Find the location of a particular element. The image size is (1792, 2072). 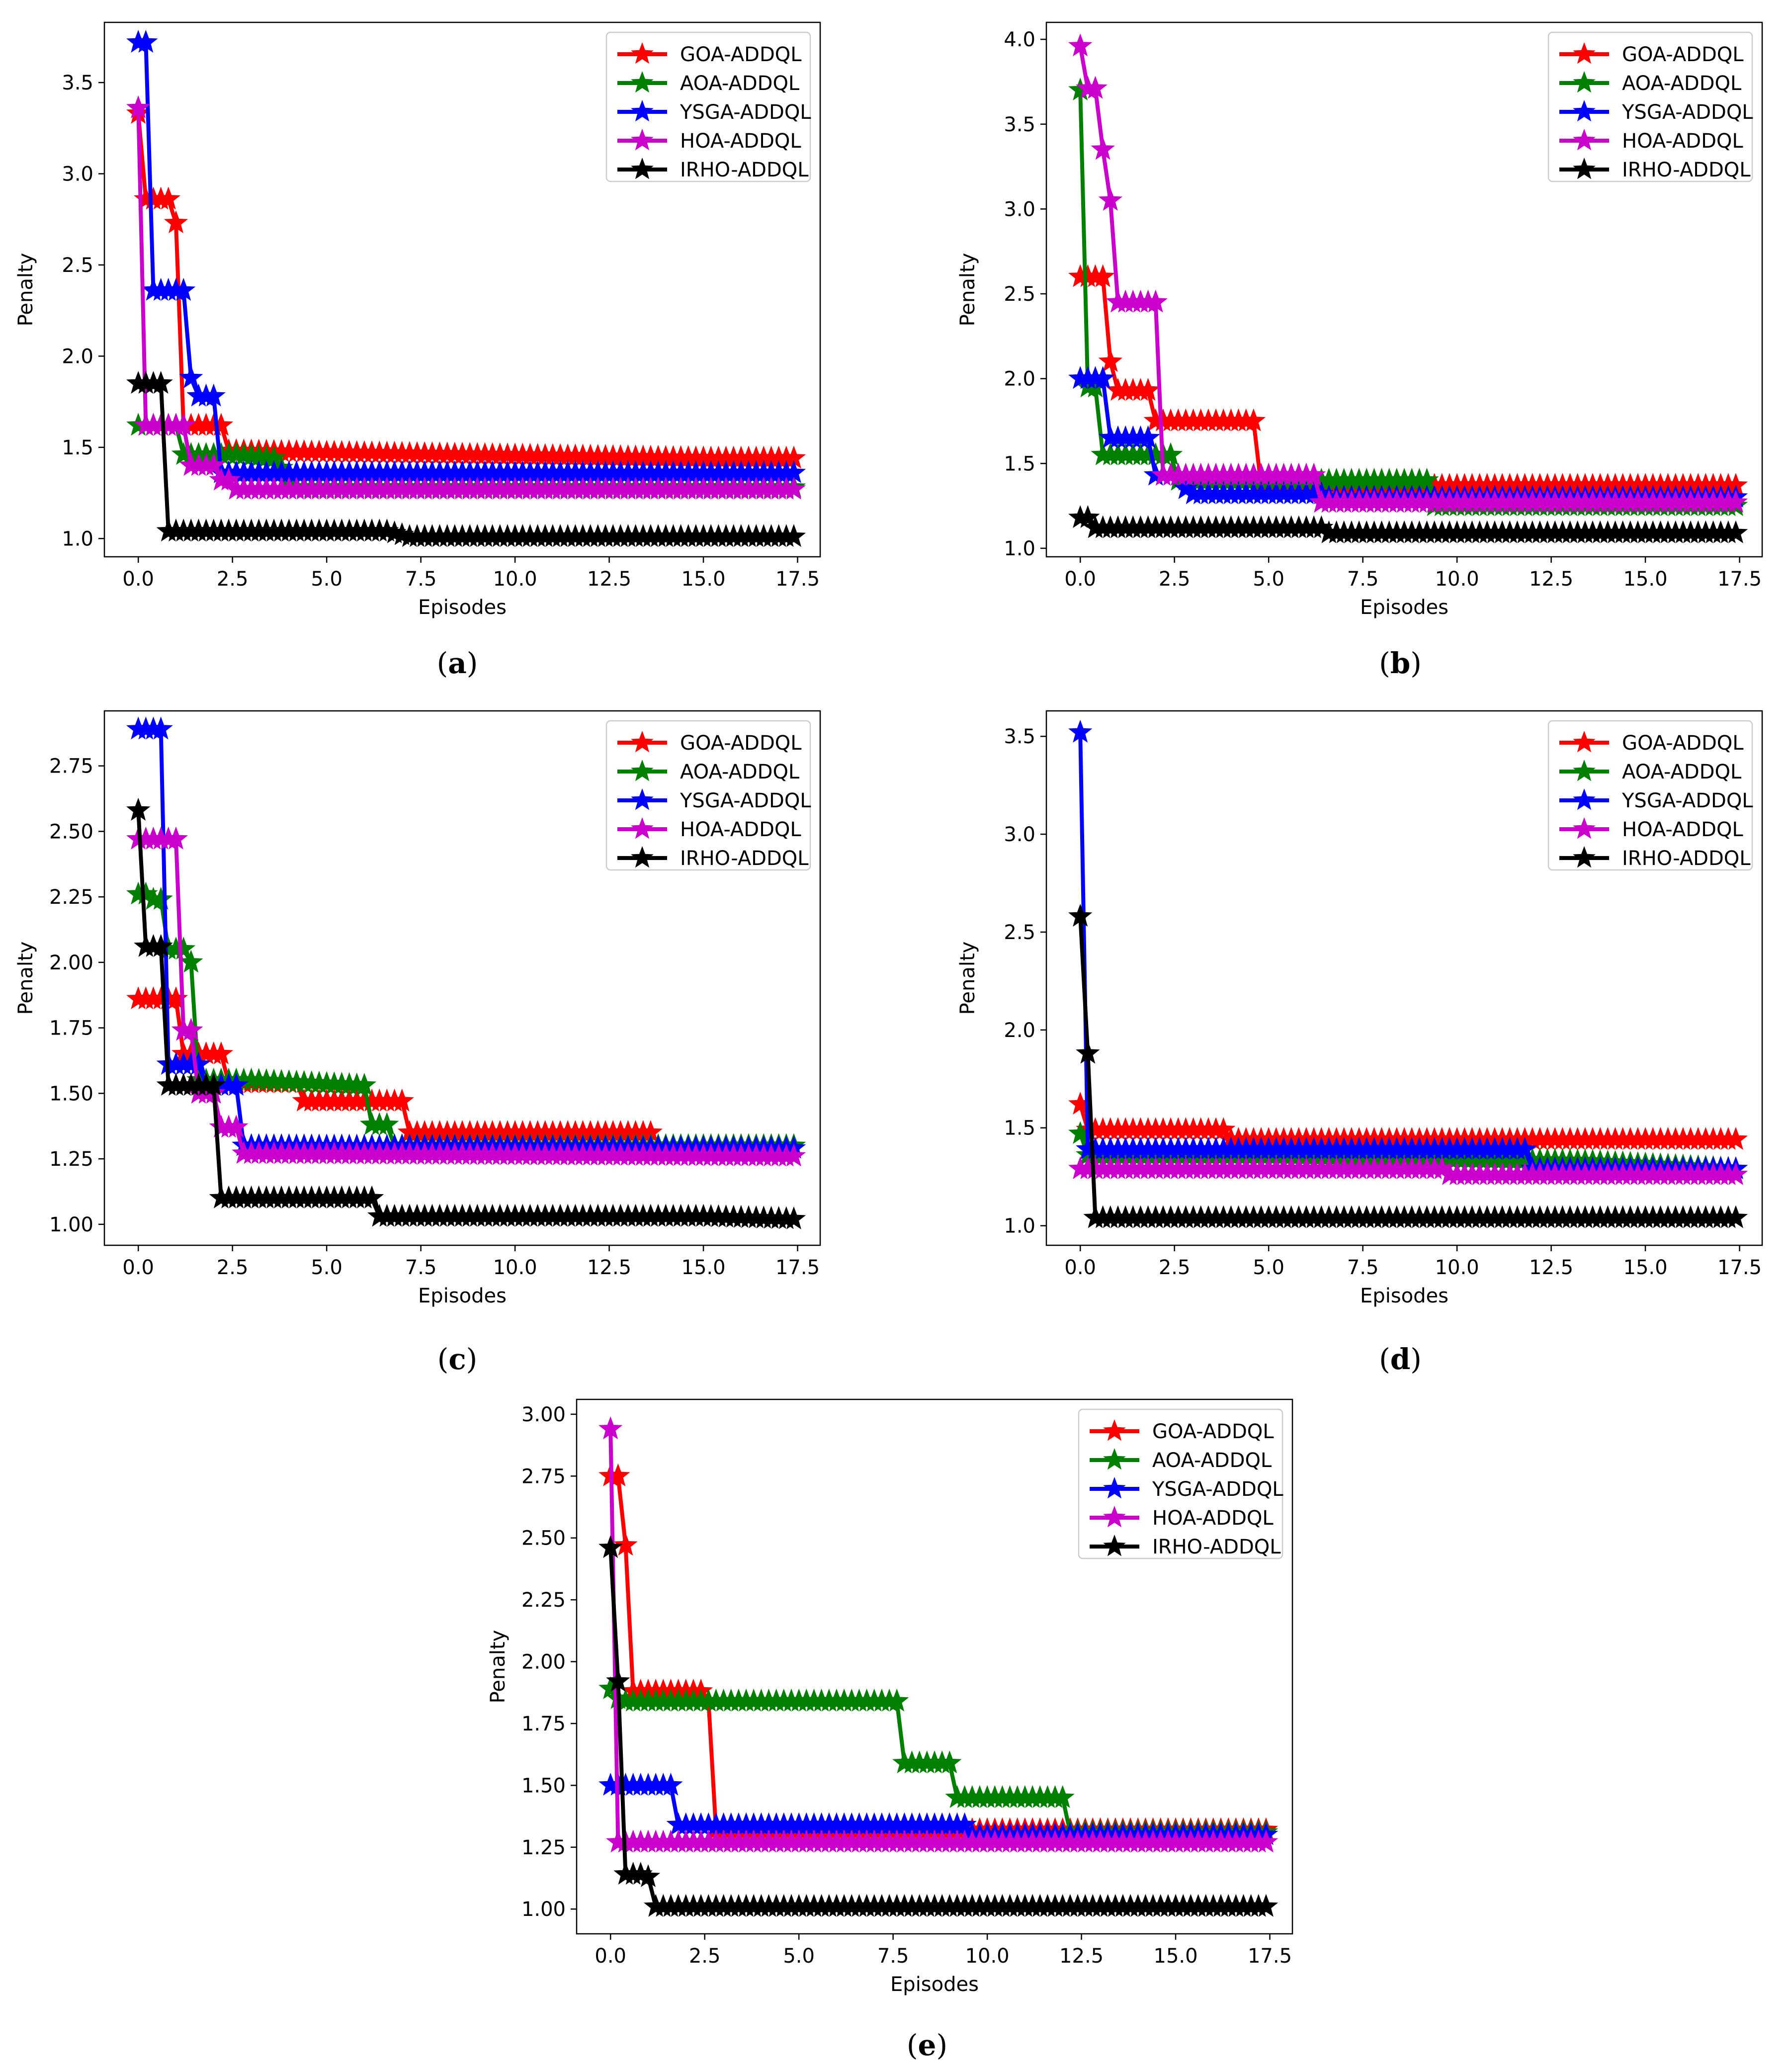

y-tick-label: 2.50 is located at coordinates (543, 1538).